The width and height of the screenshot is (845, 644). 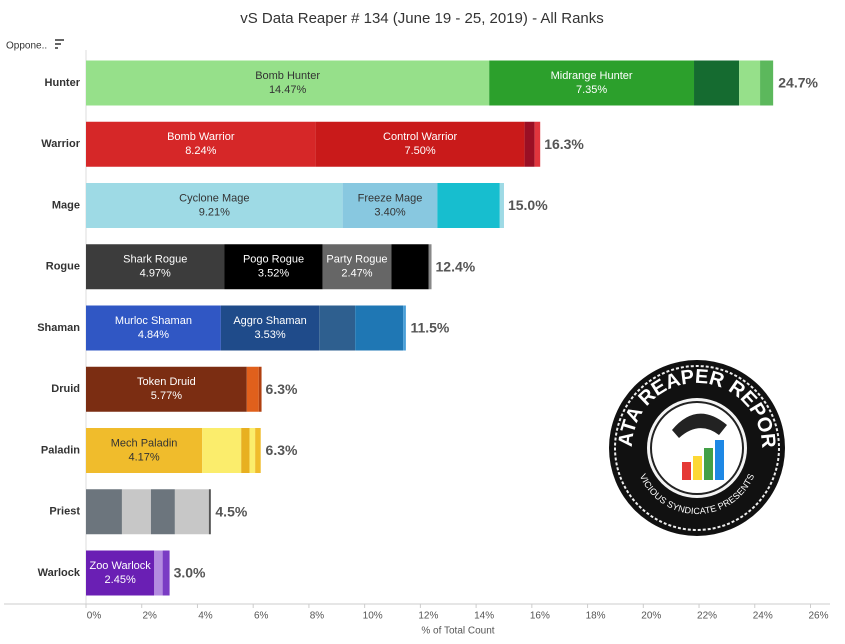 I want to click on total-label: 11.5%, so click(x=429, y=328).